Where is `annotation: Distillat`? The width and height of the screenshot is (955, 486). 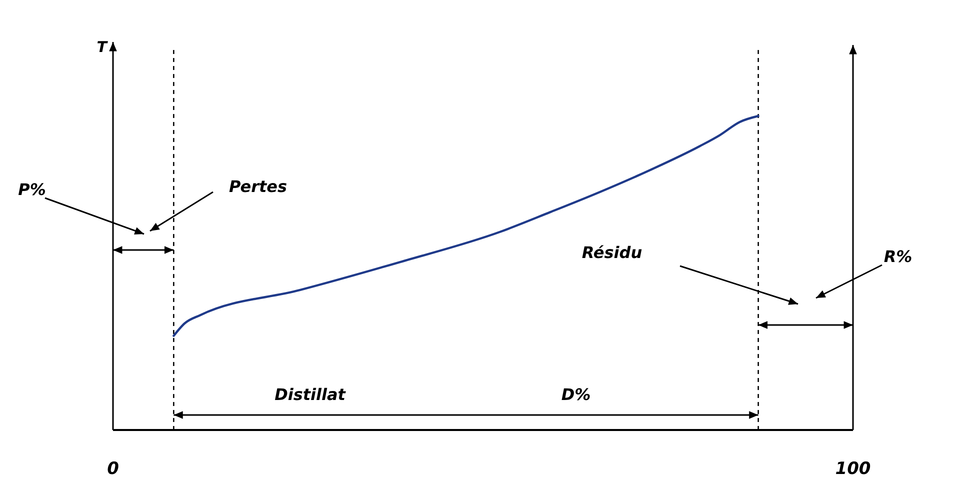 annotation: Distillat is located at coordinates (310, 394).